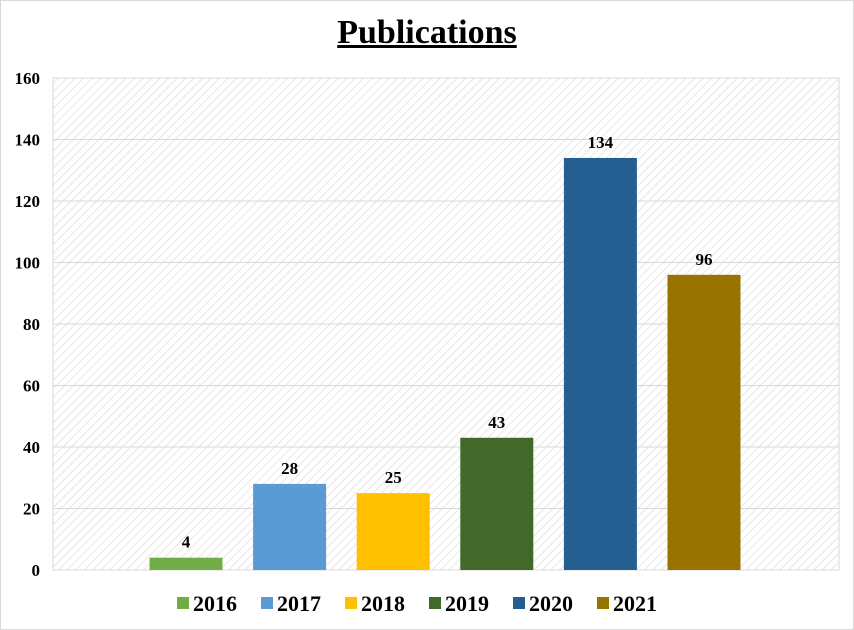 Image resolution: width=854 pixels, height=630 pixels. I want to click on data-label: 96, so click(704, 259).